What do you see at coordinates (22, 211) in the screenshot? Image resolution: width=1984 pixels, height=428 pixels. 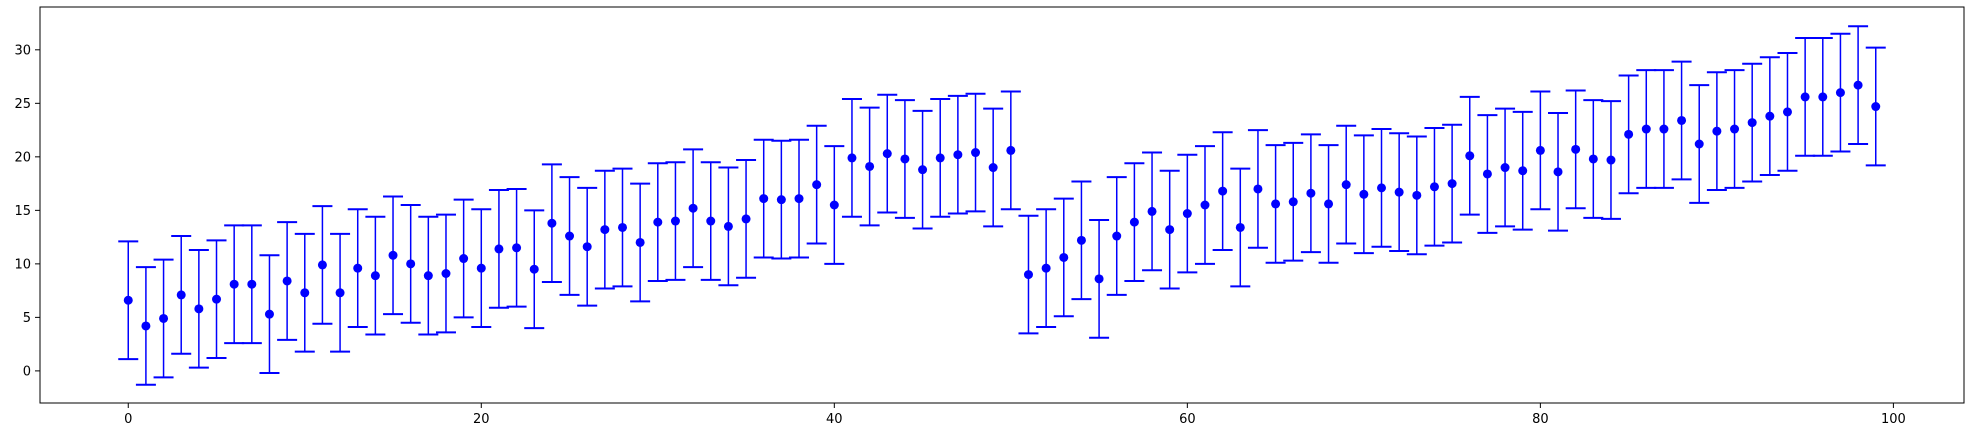 I see `y-tick-label: 15` at bounding box center [22, 211].